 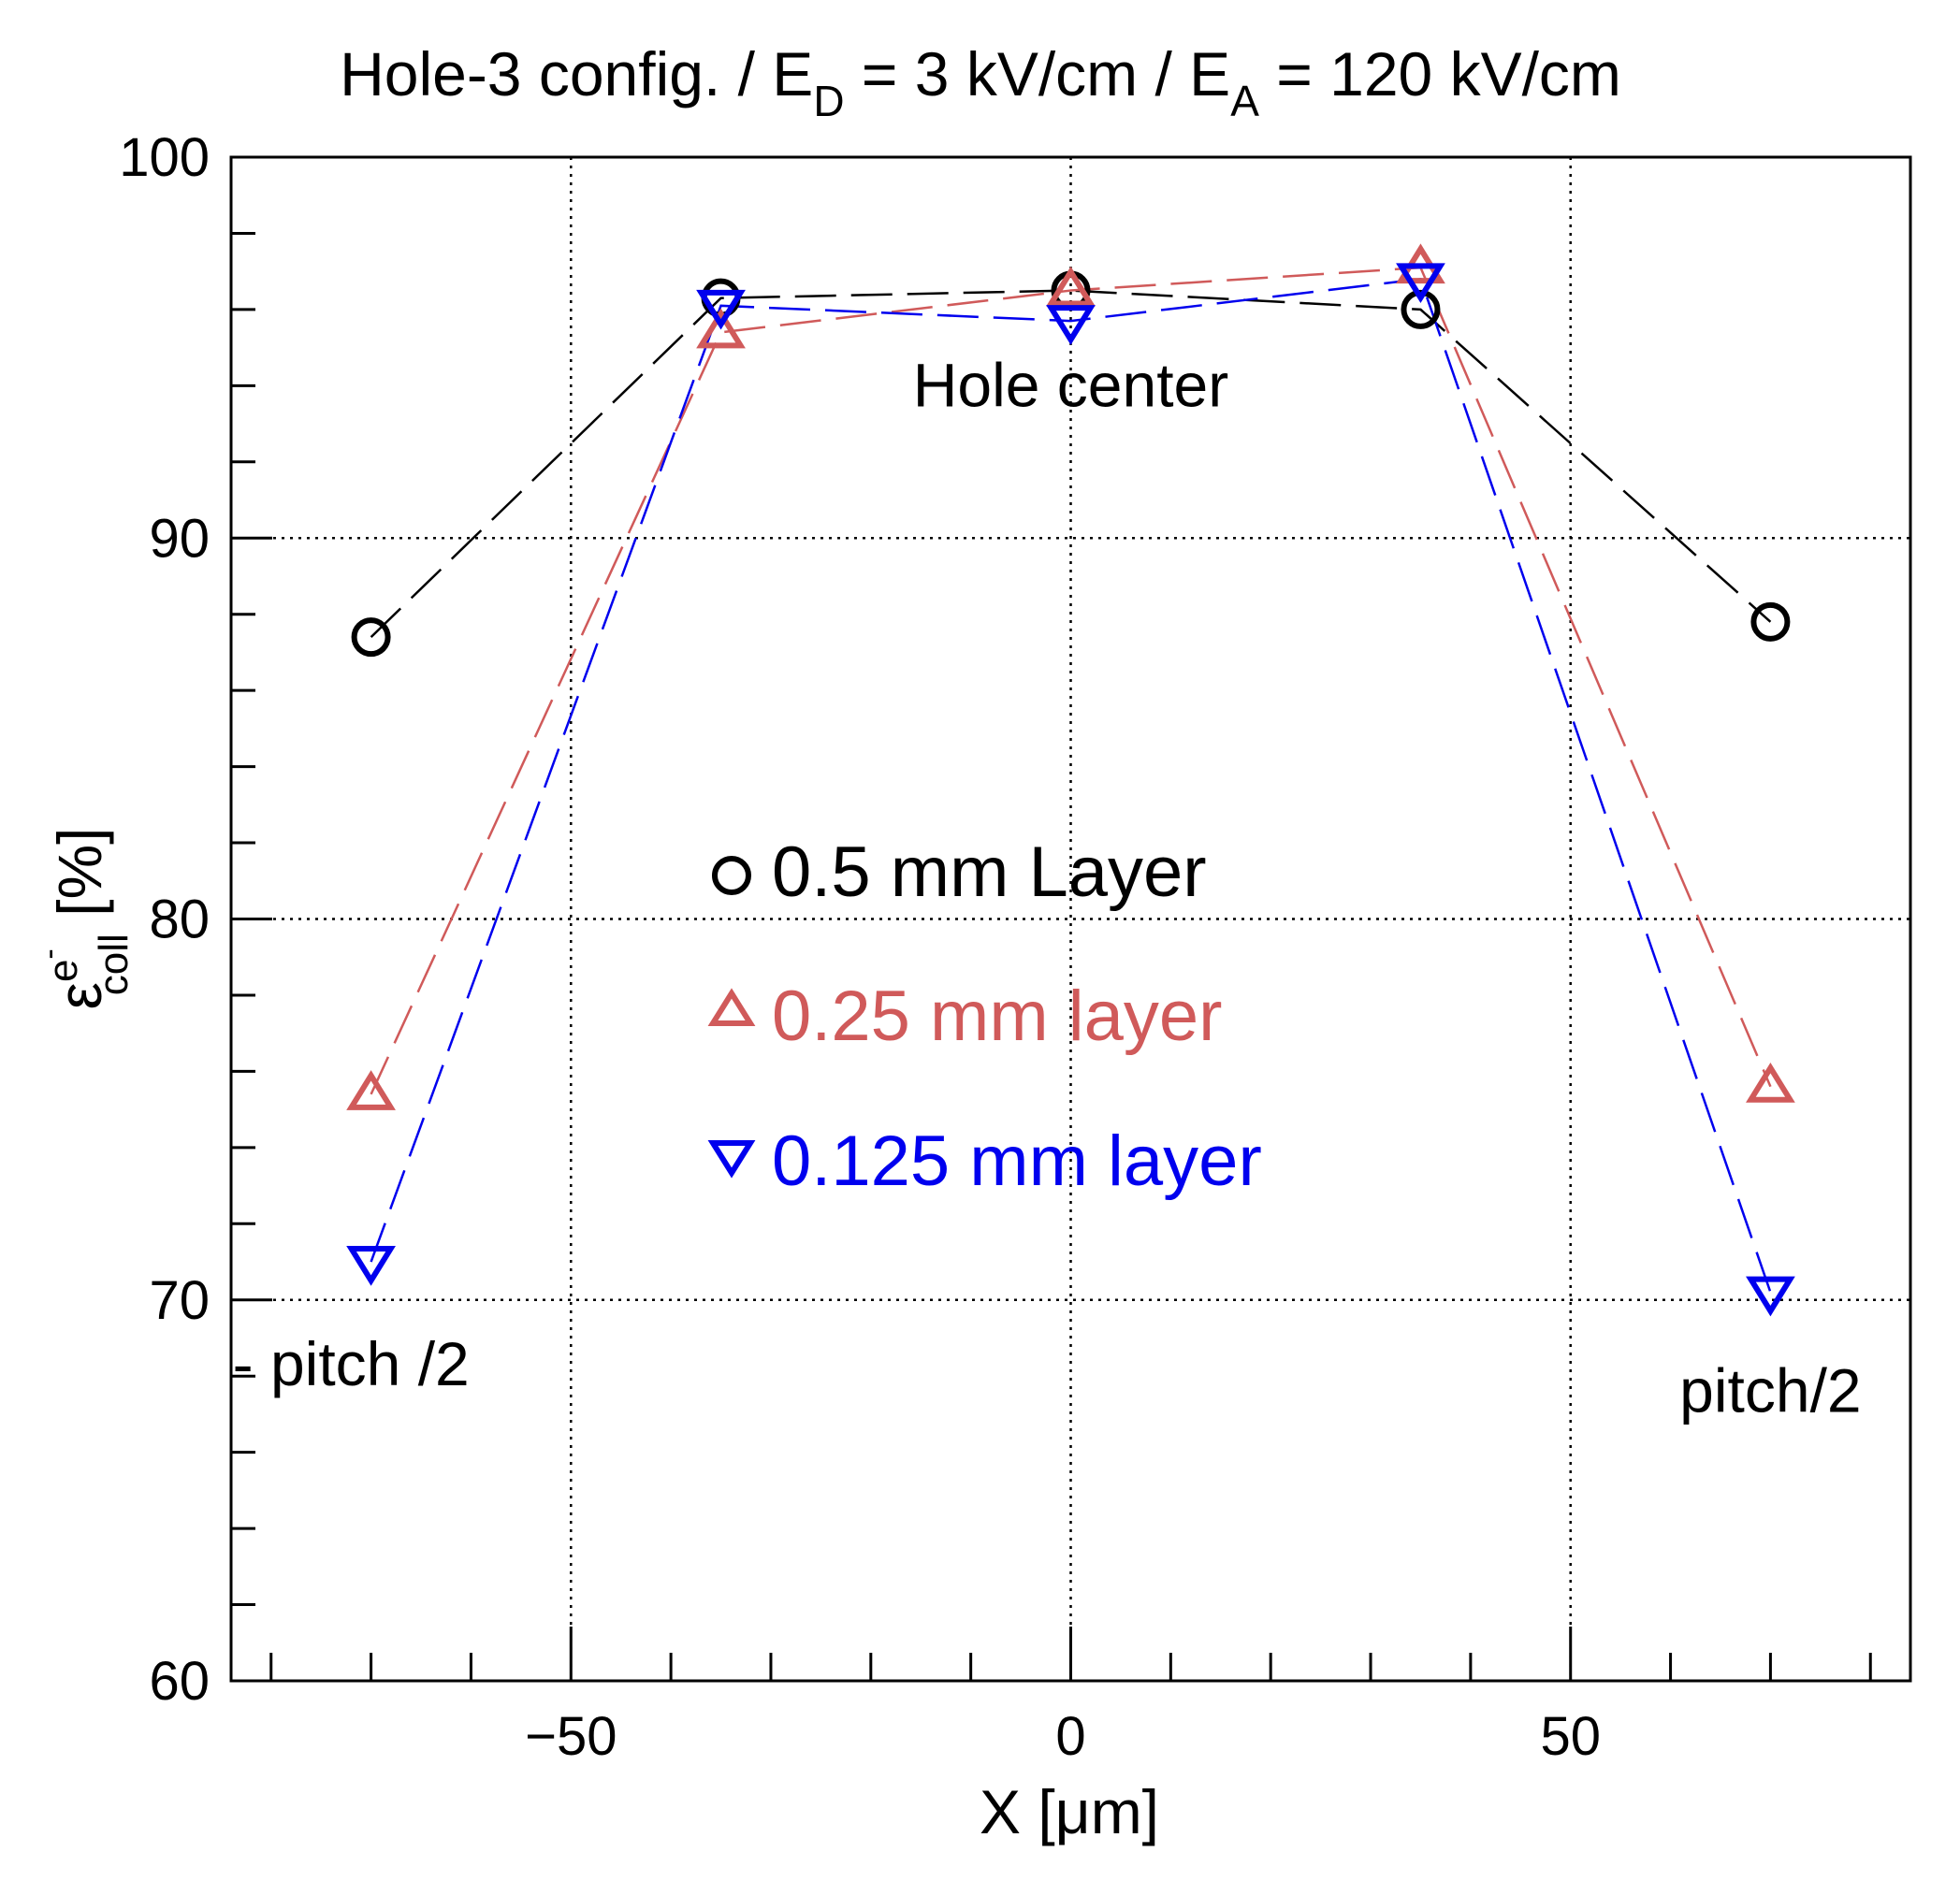 What do you see at coordinates (571, 1736) in the screenshot?
I see `x-tick-label: −50` at bounding box center [571, 1736].